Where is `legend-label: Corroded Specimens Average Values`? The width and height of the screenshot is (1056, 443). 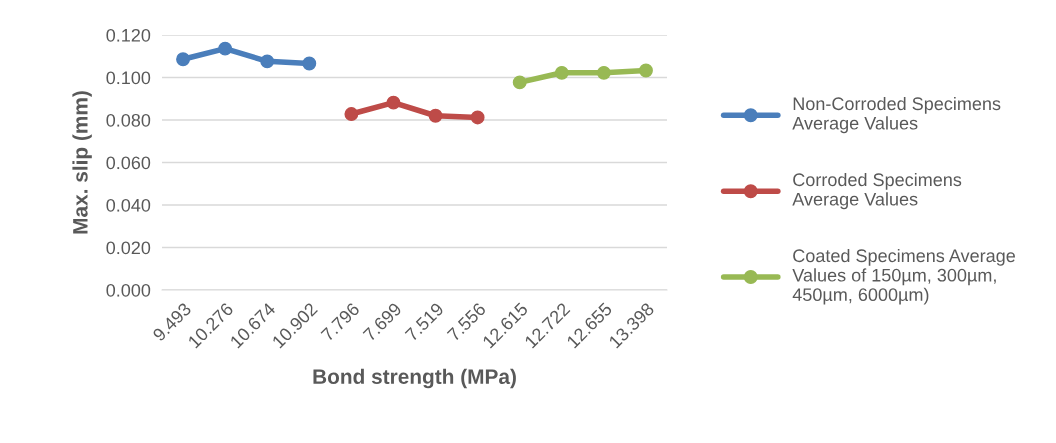 legend-label: Corroded Specimens Average Values is located at coordinates (877, 191).